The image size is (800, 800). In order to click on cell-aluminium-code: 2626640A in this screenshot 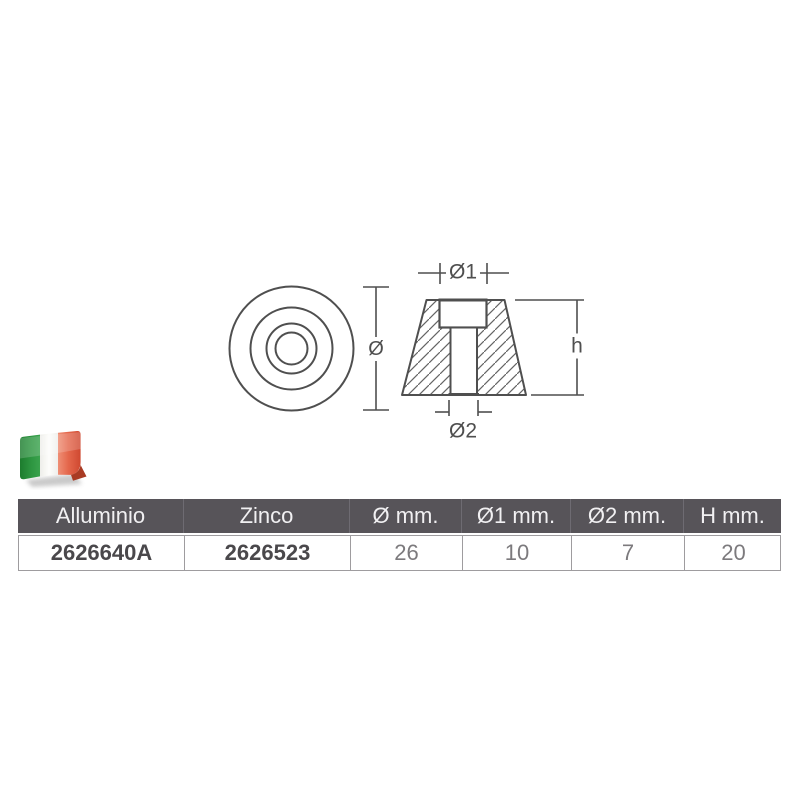, I will do `click(102, 553)`.